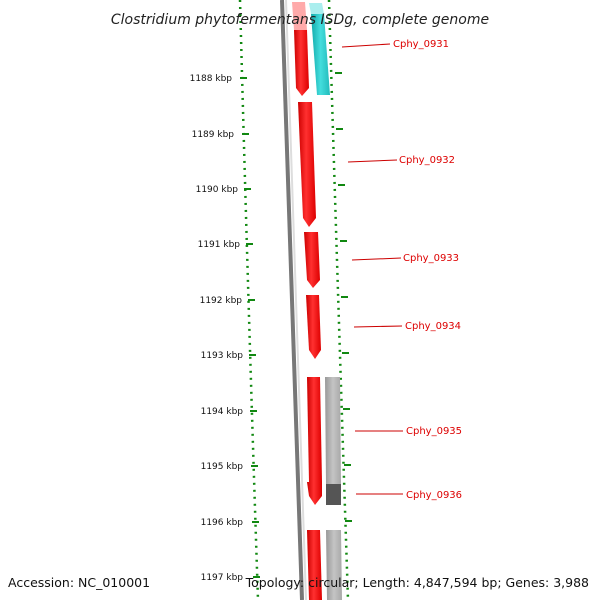 This screenshot has height=600, width=600. What do you see at coordinates (325, 301) in the screenshot?
I see `feature-track-other` at bounding box center [325, 301].